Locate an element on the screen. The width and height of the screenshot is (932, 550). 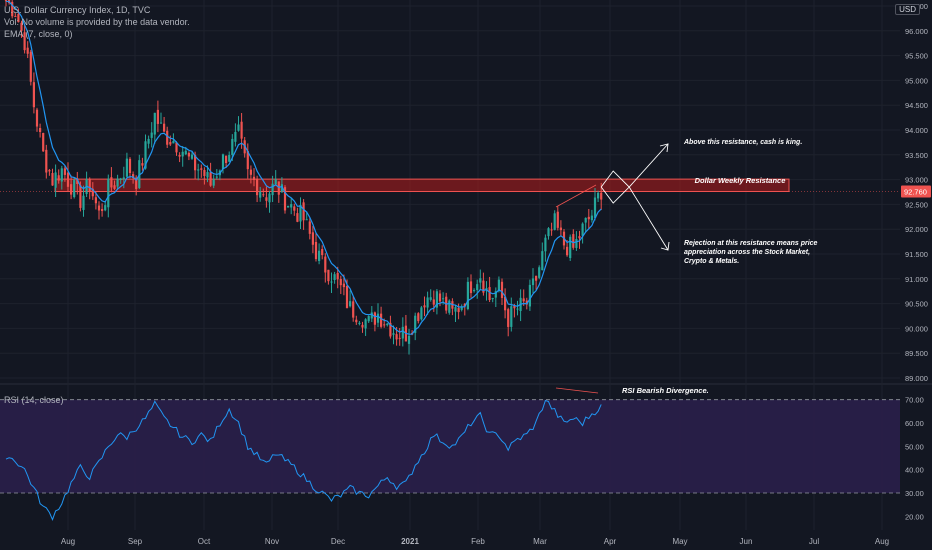
x-tick-label: Dec is located at coordinates (338, 541).